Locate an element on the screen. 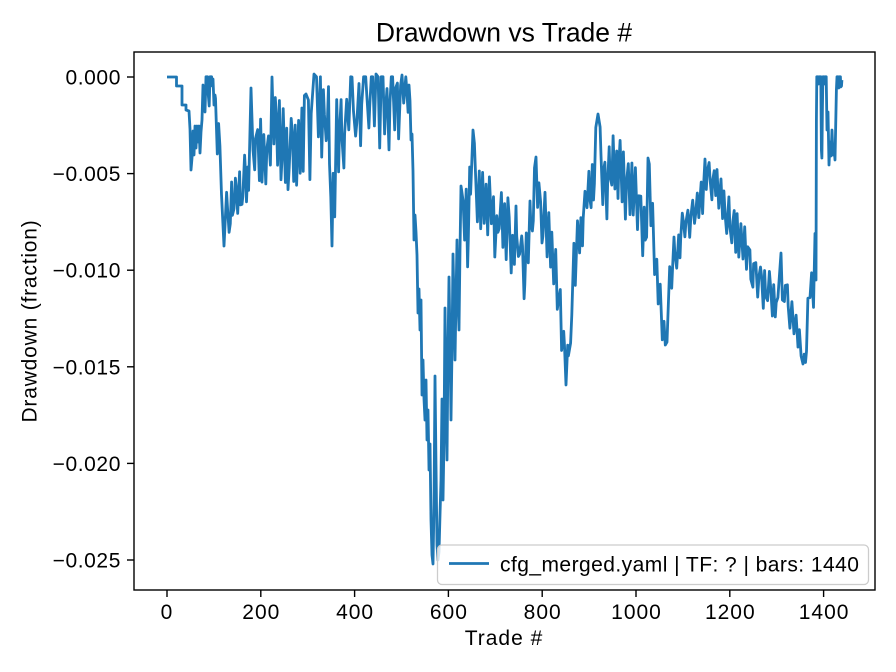  svg-text: Drawdown vs Trade # is located at coordinates (504, 33).